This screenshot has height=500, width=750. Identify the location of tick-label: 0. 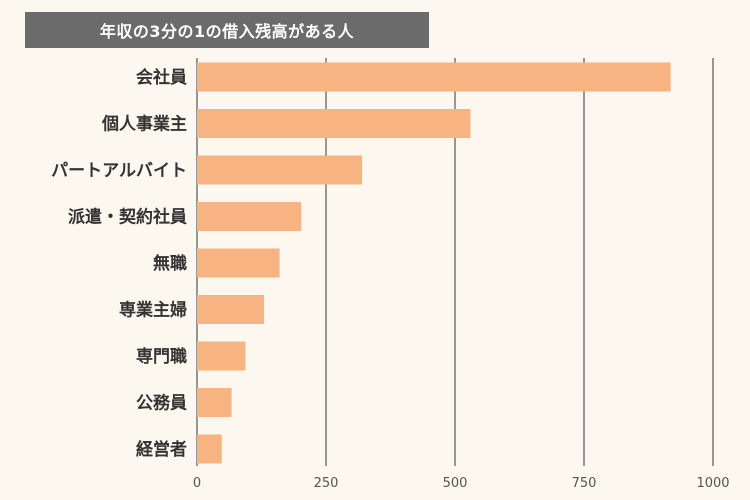
(197, 483).